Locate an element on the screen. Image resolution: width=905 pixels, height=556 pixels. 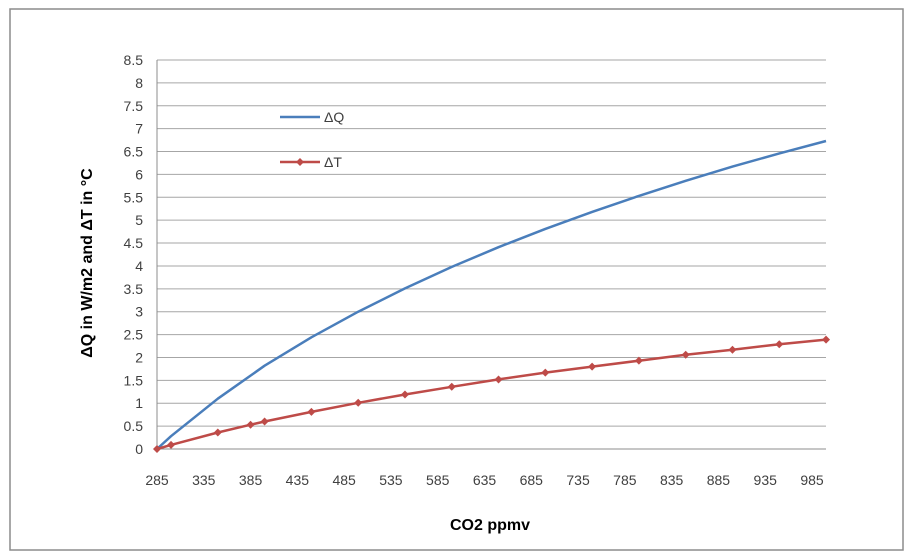
y-tick-label: 6 is located at coordinates (139, 174).